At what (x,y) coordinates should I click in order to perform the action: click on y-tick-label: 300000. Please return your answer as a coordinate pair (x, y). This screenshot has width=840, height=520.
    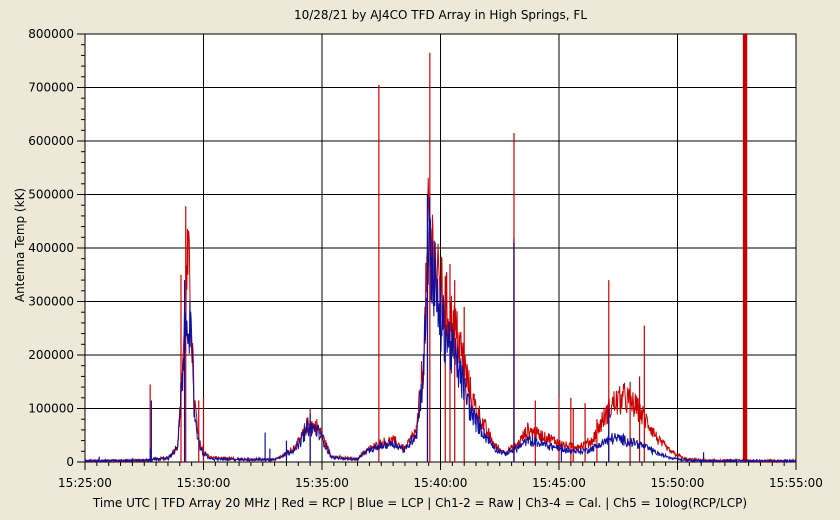
    Looking at the image, I should click on (51, 302).